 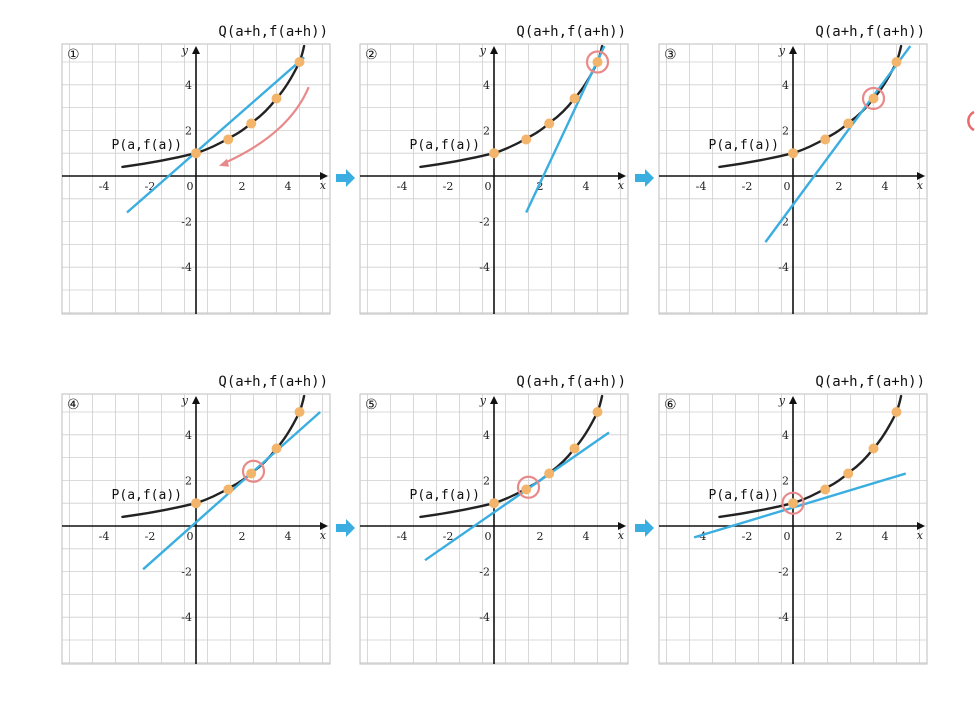 I want to click on panel-number: ④, so click(x=73, y=405).